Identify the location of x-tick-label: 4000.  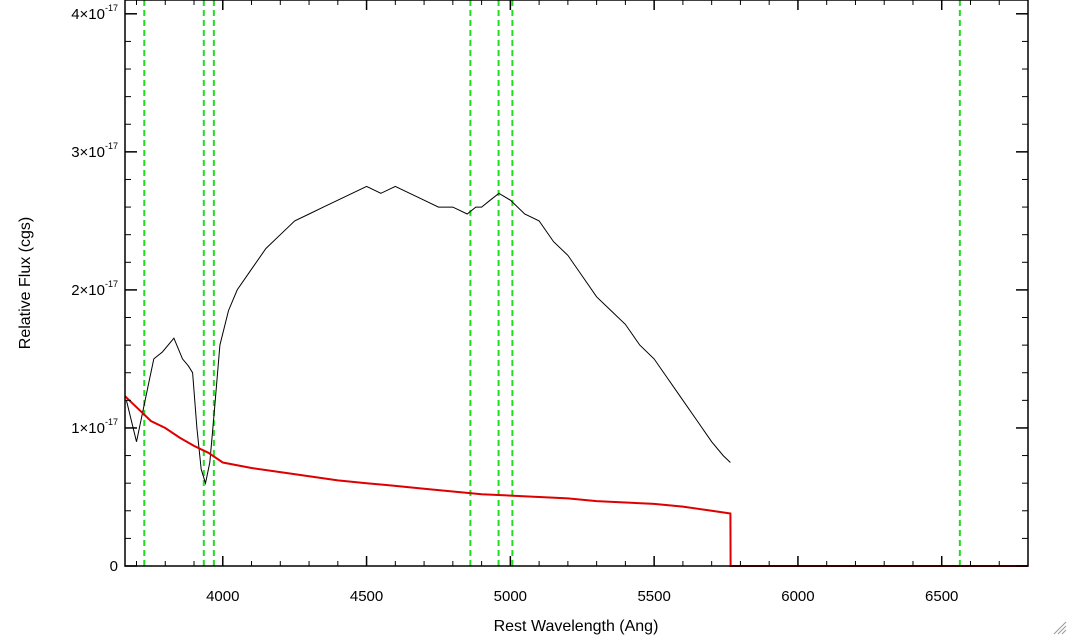
(222, 596).